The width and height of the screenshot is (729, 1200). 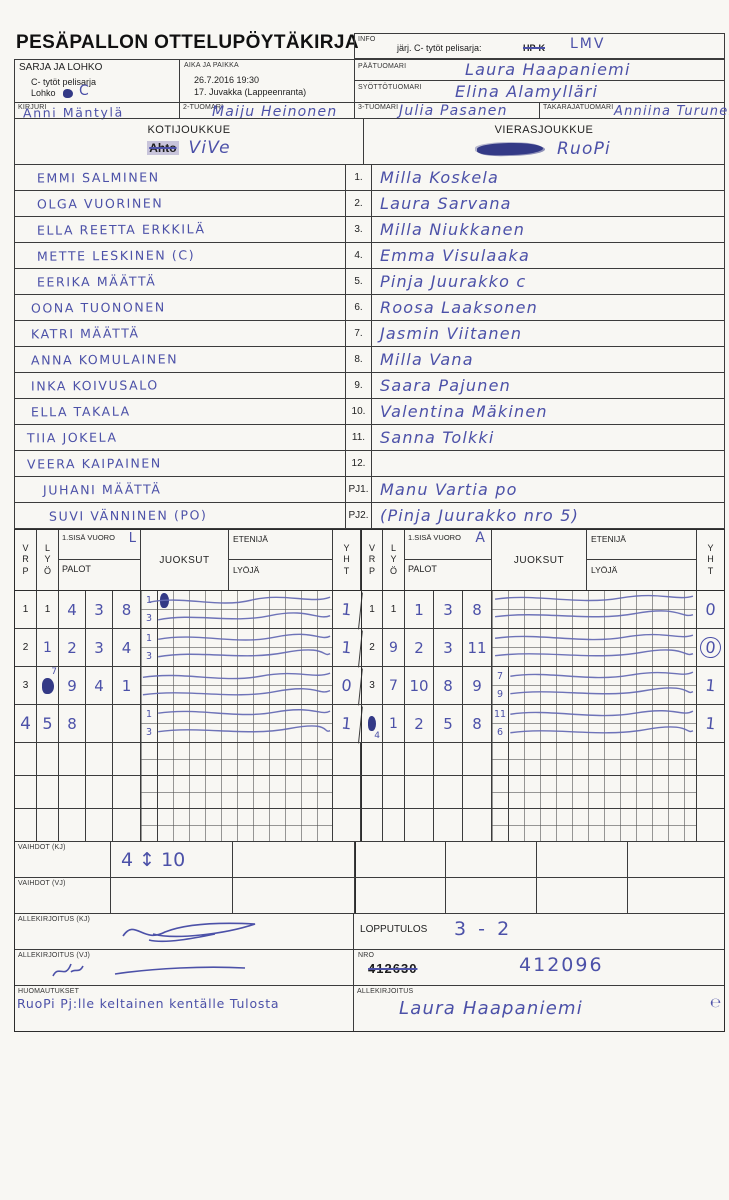 I want to click on roster-row: TIIA JOKELA 11. Sanna Tolkki, so click(x=369, y=438).